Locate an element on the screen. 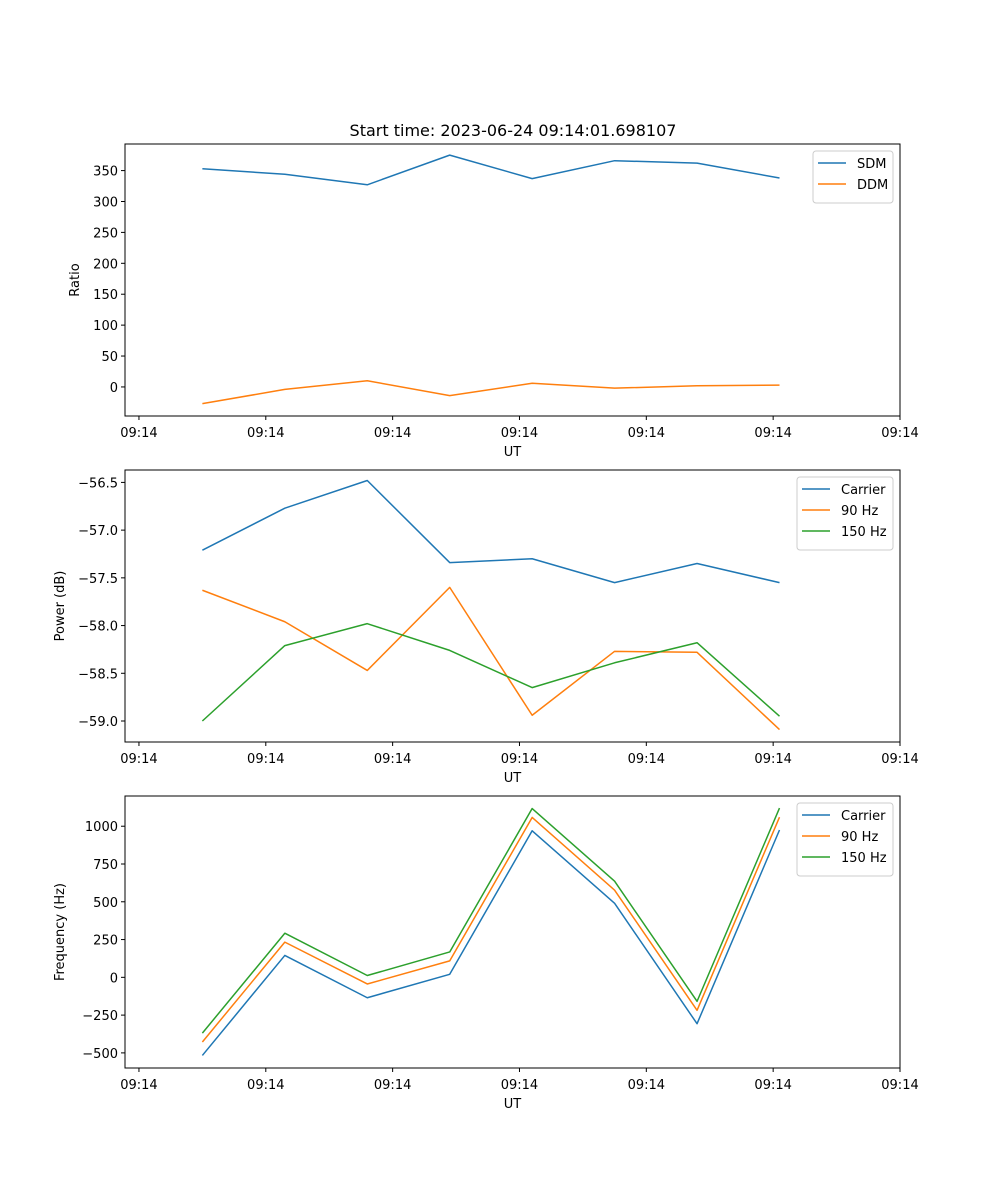 This screenshot has width=1000, height=1200. y-tick-label: −57.5 is located at coordinates (98, 579).